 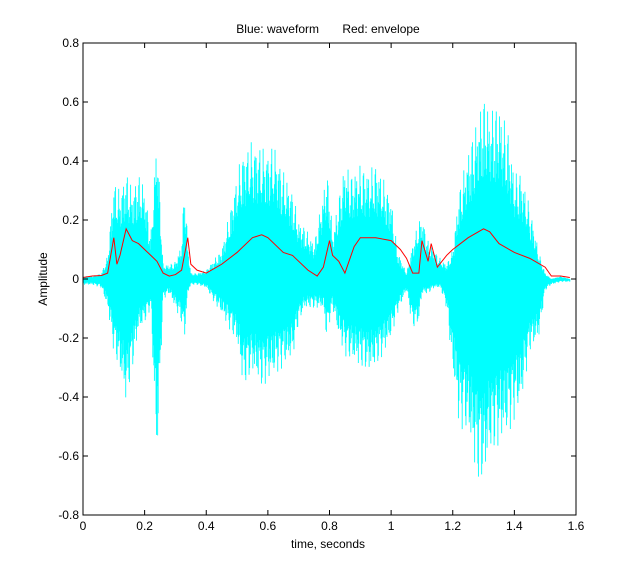 What do you see at coordinates (576, 526) in the screenshot?
I see `x-tick-label: 1.6` at bounding box center [576, 526].